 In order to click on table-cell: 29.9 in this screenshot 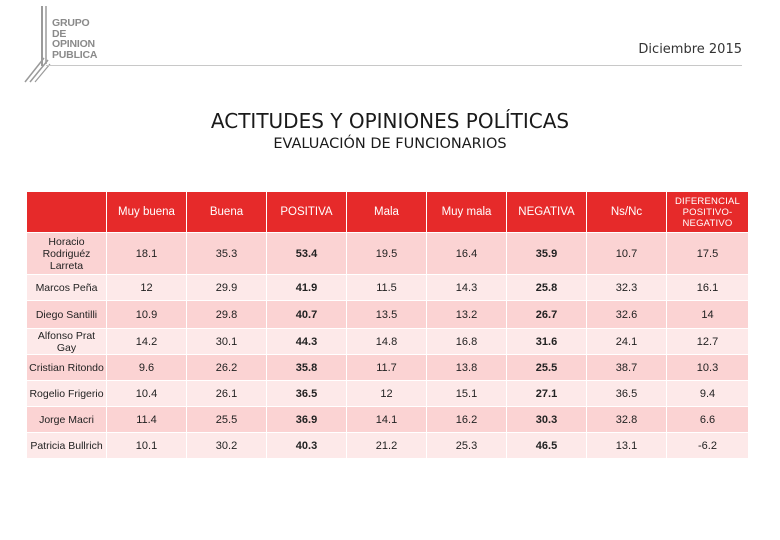, I will do `click(226, 287)`.